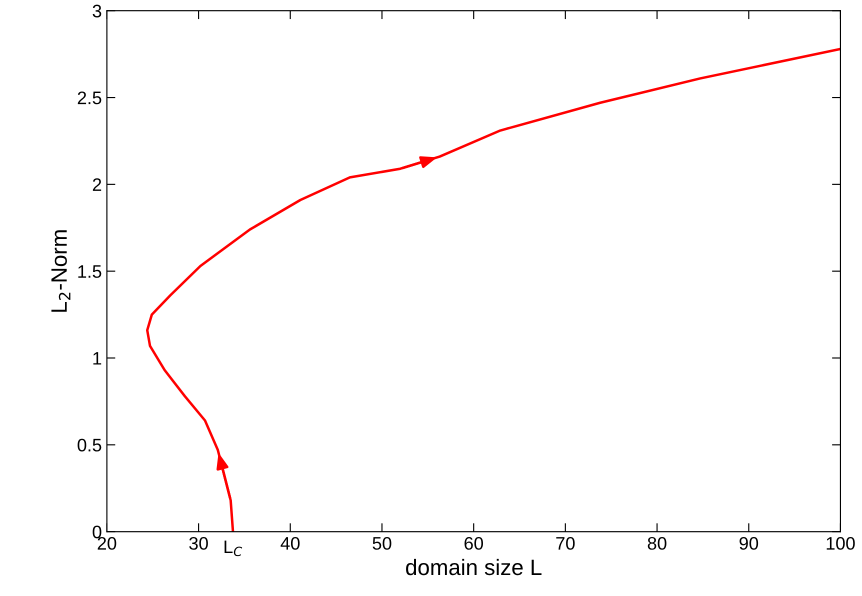  Describe the element at coordinates (233, 548) in the screenshot. I see `annotation: L$_{C}$` at that location.